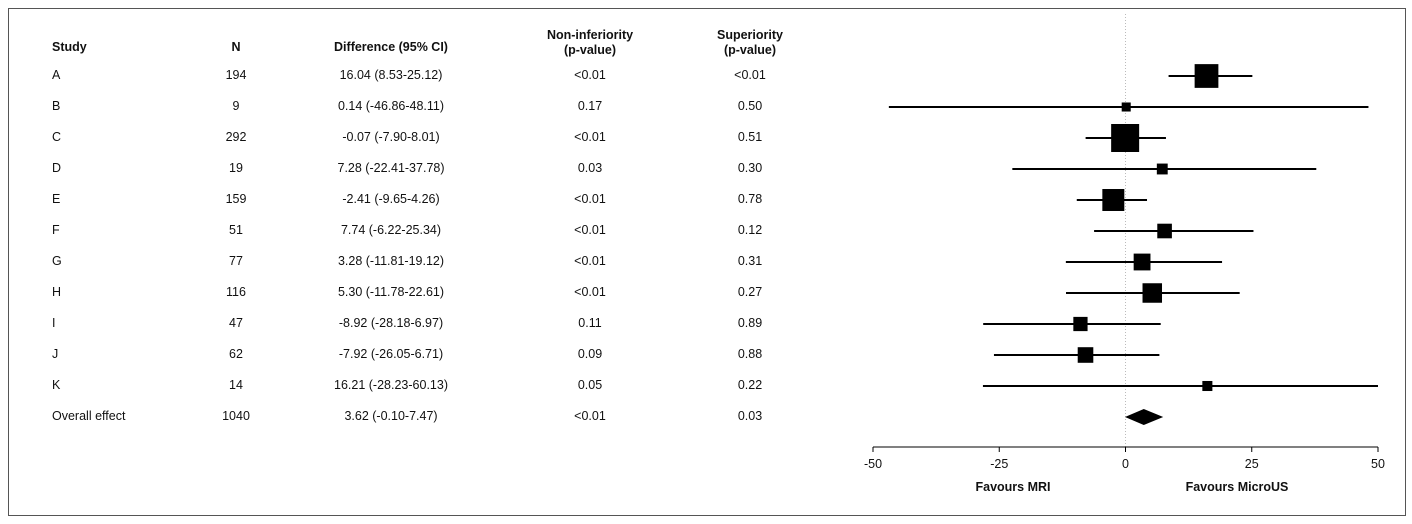 This screenshot has height=524, width=1412. What do you see at coordinates (750, 354) in the screenshot?
I see `superiority-p: 0.88` at bounding box center [750, 354].